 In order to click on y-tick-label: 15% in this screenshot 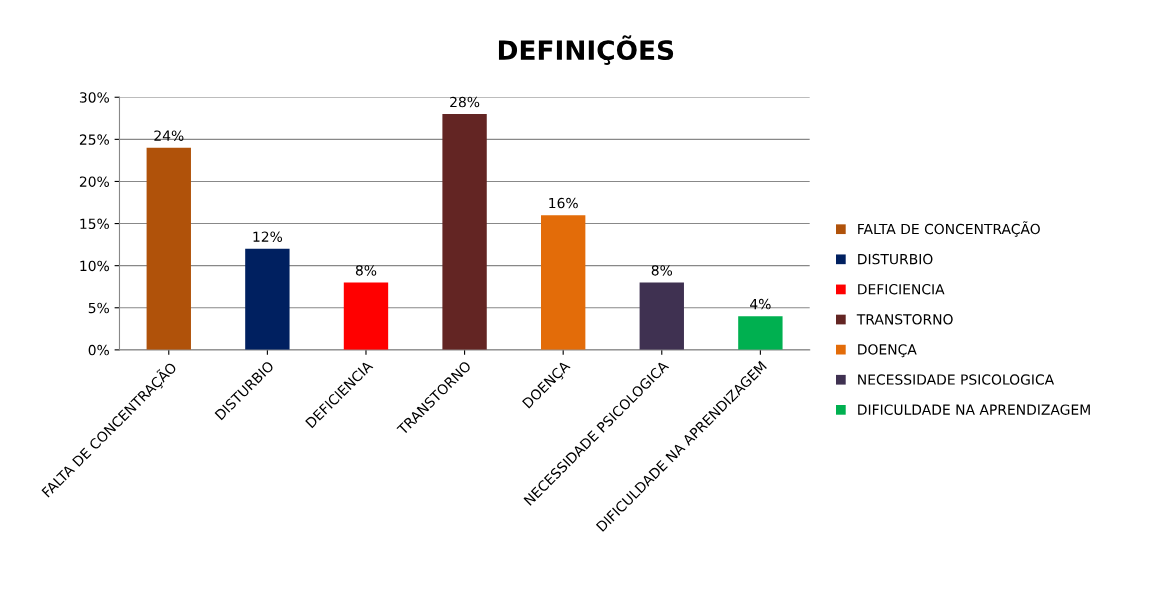, I will do `click(94, 224)`.